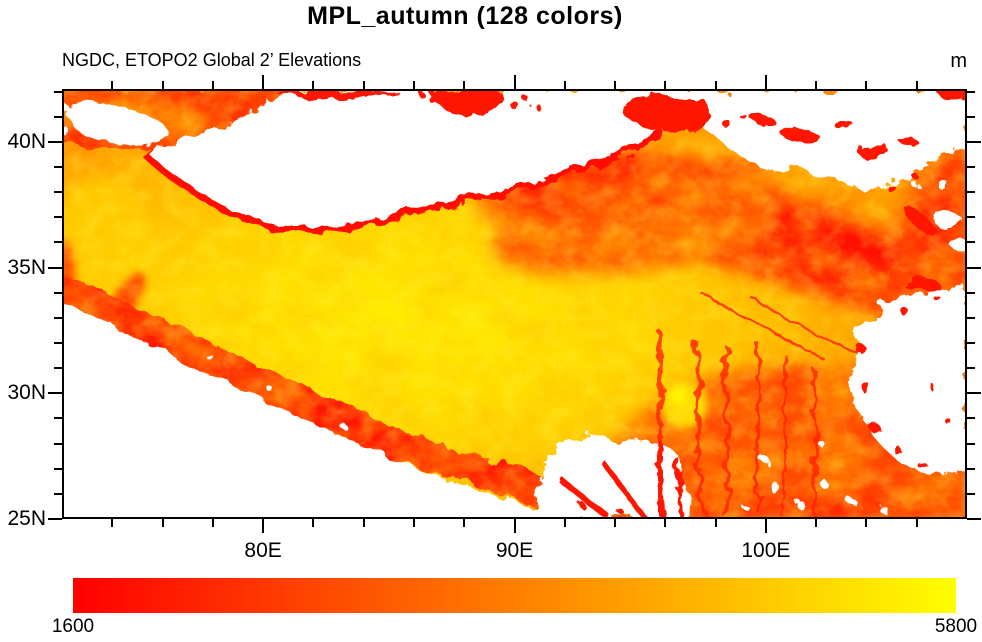  Describe the element at coordinates (212, 60) in the screenshot. I see `subtitle-left: NGDC, ETOPO2 Global 2’ Elevations` at that location.